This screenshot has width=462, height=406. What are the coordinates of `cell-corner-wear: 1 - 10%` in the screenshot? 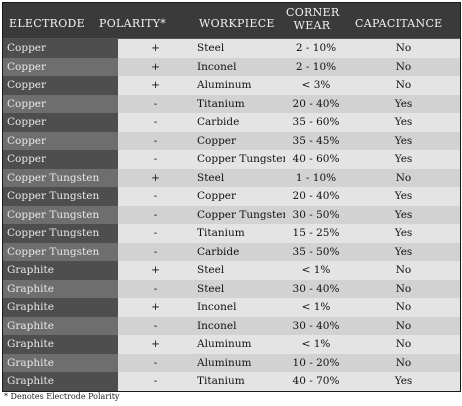 It's located at (316, 177).